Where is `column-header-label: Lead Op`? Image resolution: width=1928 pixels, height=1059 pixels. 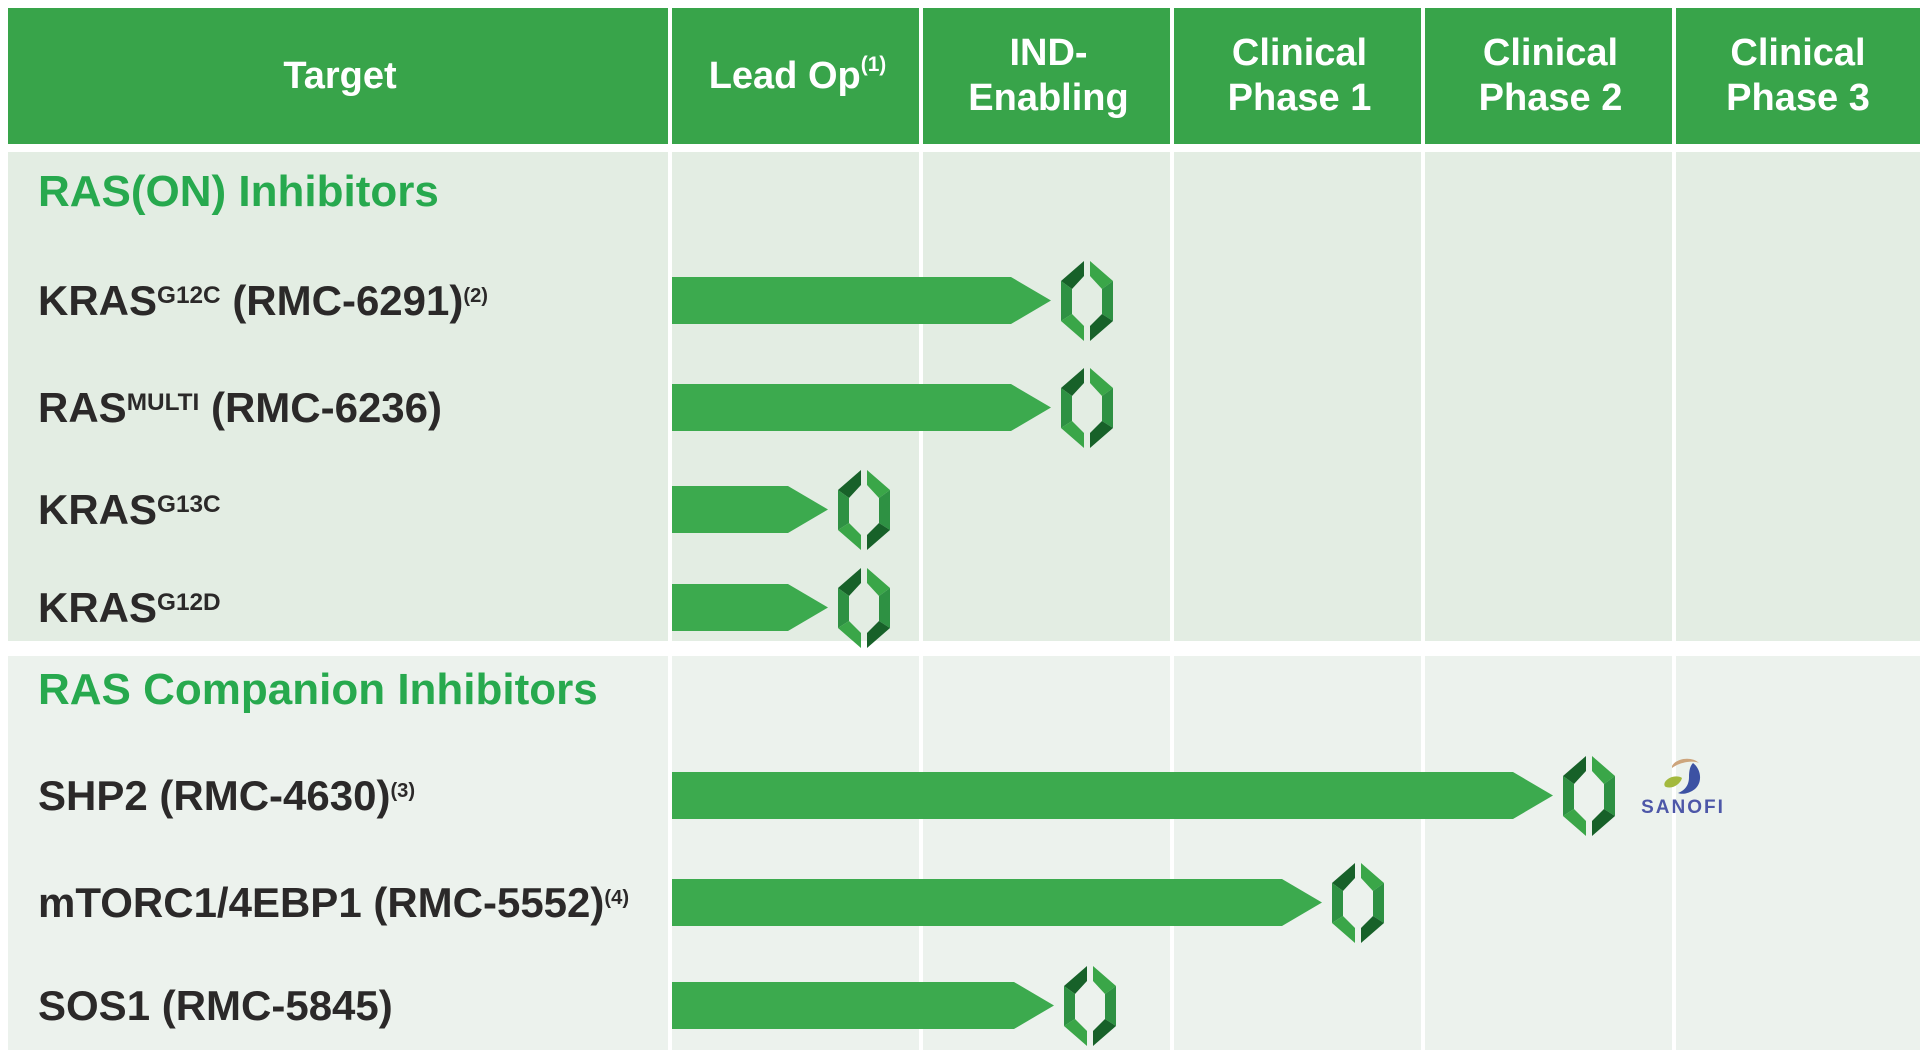 column-header-label: Lead Op is located at coordinates (784, 75).